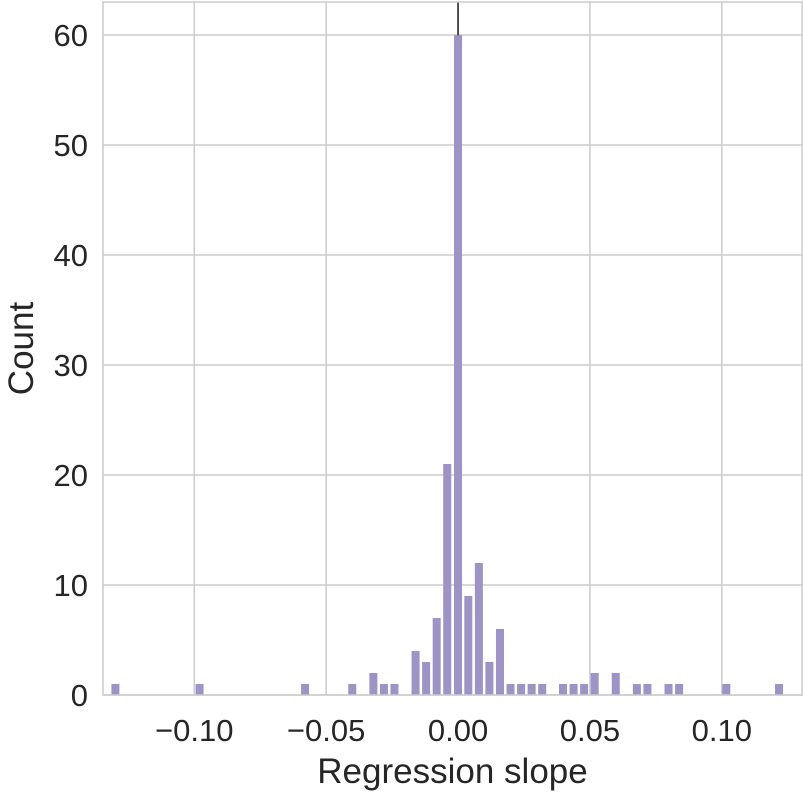 The width and height of the screenshot is (803, 792). What do you see at coordinates (722, 730) in the screenshot?
I see `x-tick-label: 0.10` at bounding box center [722, 730].